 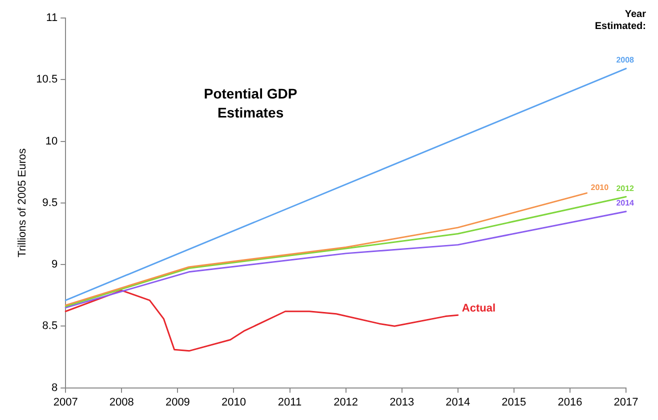 I want to click on legend-title: Year Estimated:, so click(x=620, y=20).